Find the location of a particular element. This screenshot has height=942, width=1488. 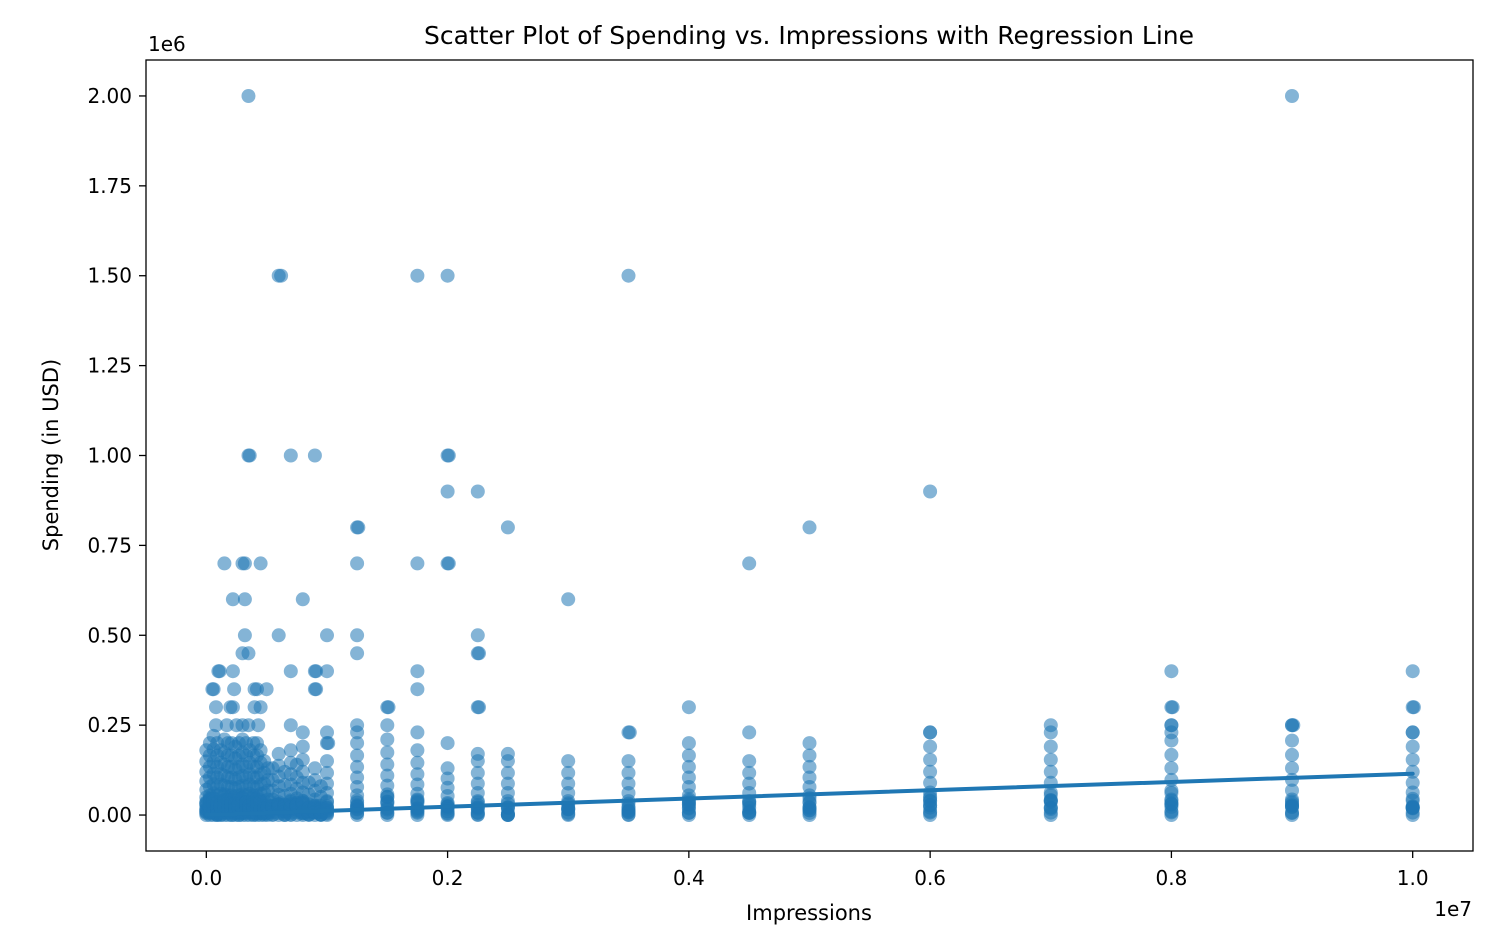

y-axis-ticks: 0.00 0.25 0.50 0.75 1.00 1.25 1.50 1.75 2.00 is located at coordinates (116, 455).